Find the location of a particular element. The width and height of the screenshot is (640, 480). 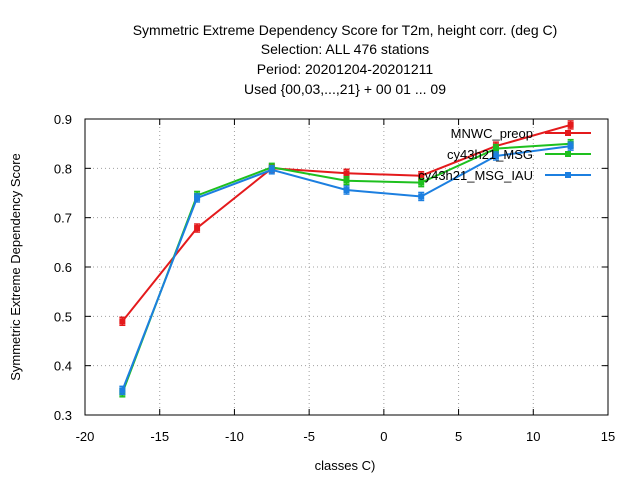

x-tick-label: -5 is located at coordinates (309, 436).